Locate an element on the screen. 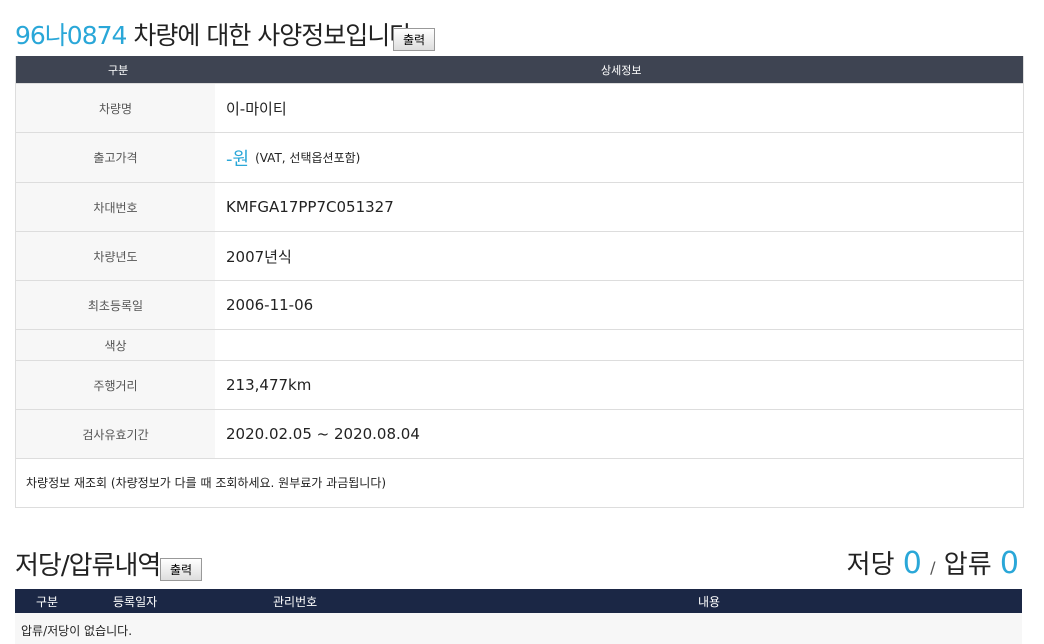 This screenshot has height=644, width=1044. row-label: 검사유효기간 is located at coordinates (115, 434).